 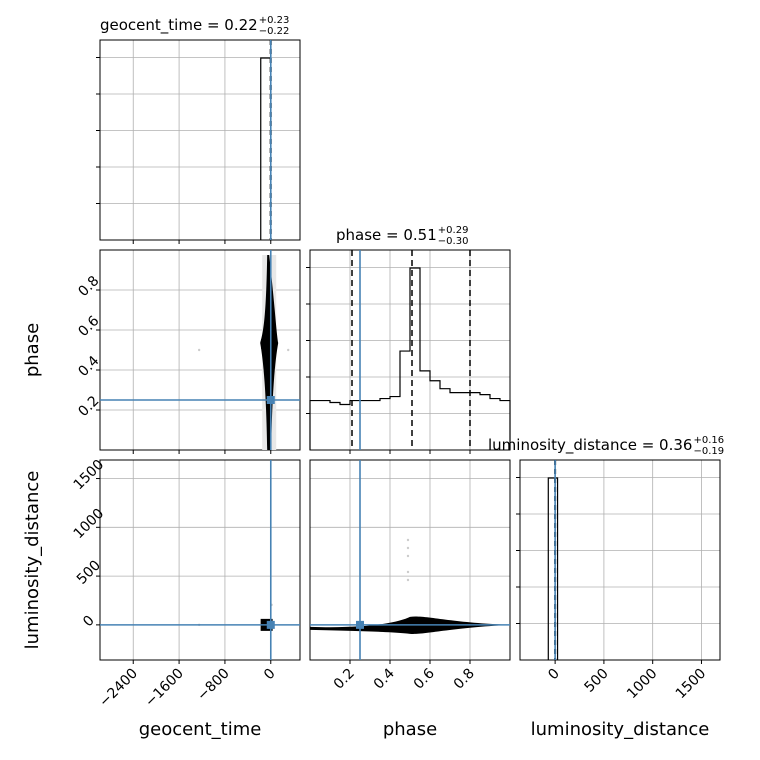 What do you see at coordinates (384, 678) in the screenshot?
I see `x-tick-label-phase-1: 0.4` at bounding box center [384, 678].